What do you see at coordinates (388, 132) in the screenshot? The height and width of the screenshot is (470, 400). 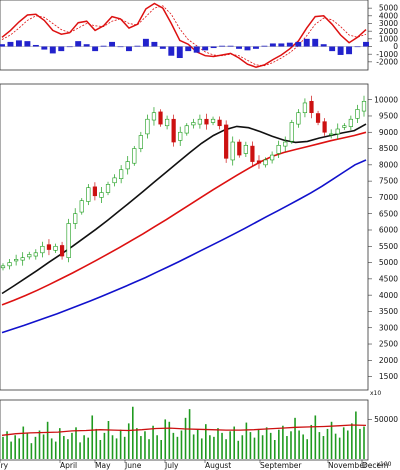 I see `price-tick-label: 9000` at bounding box center [388, 132].